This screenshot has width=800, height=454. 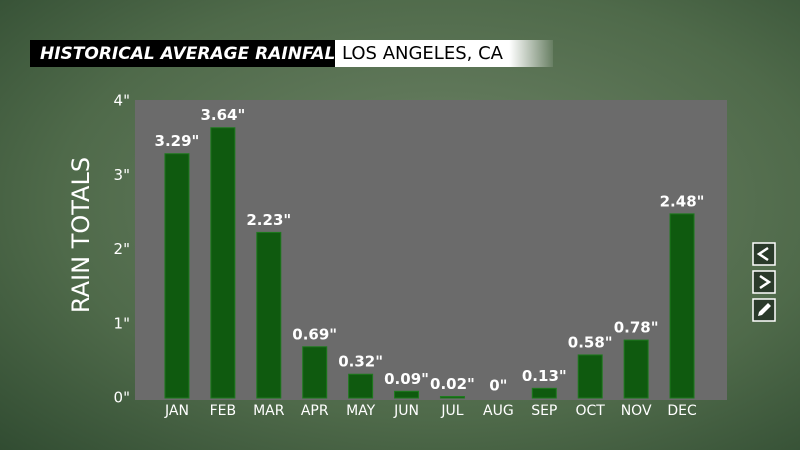 I want to click on next-button, so click(x=764, y=282).